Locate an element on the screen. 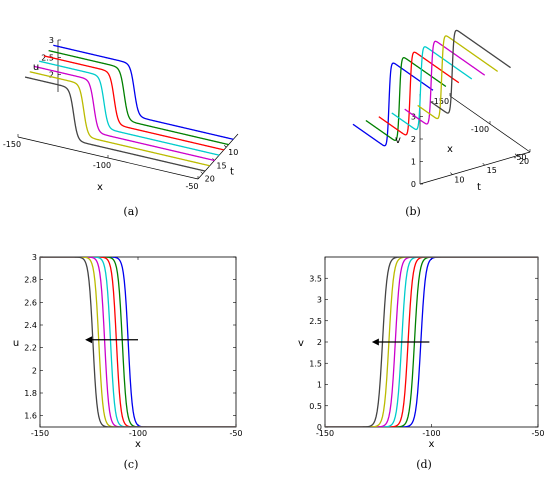 This screenshot has width=554, height=480. panel-caption: (b) is located at coordinates (413, 211).